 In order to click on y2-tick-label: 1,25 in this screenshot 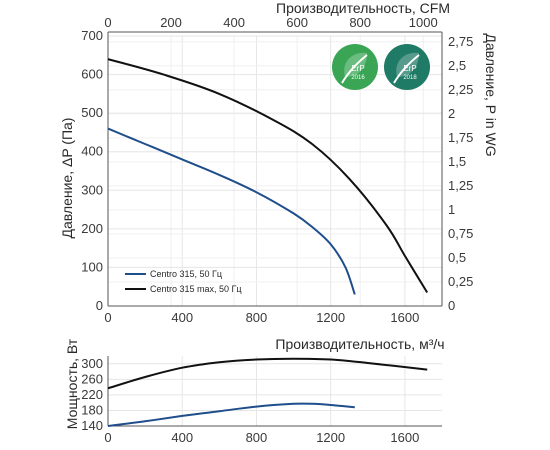, I will do `click(460, 185)`.